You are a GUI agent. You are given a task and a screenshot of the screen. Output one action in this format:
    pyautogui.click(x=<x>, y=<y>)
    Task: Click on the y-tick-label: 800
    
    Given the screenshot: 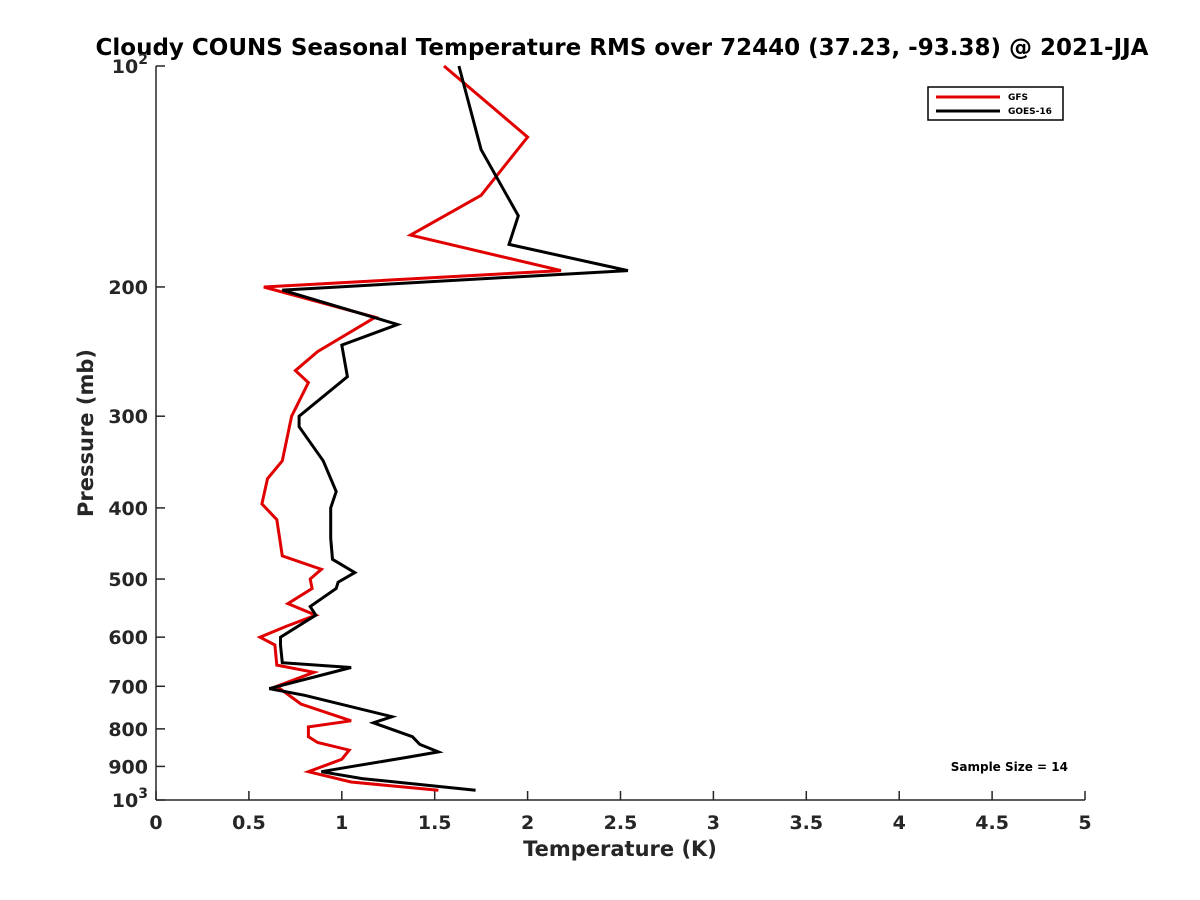 What is the action you would take?
    pyautogui.click(x=128, y=730)
    